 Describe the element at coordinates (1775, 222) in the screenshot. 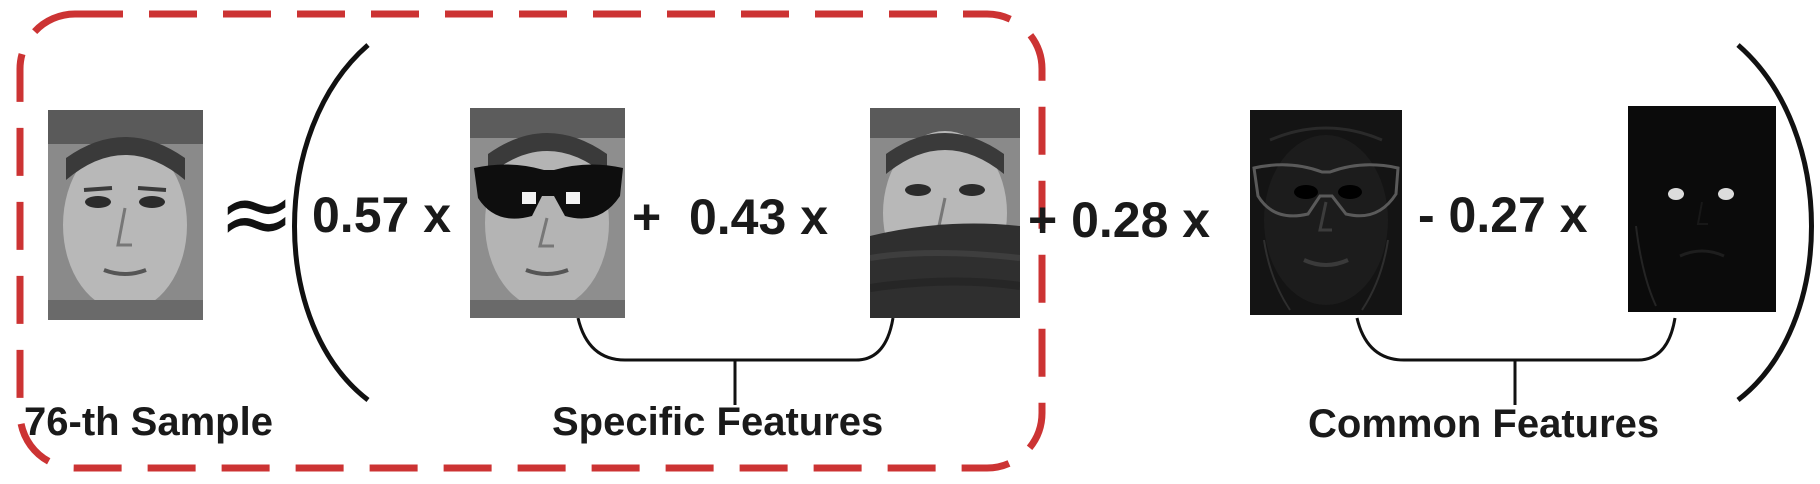

I see `right-parenthesis` at that location.